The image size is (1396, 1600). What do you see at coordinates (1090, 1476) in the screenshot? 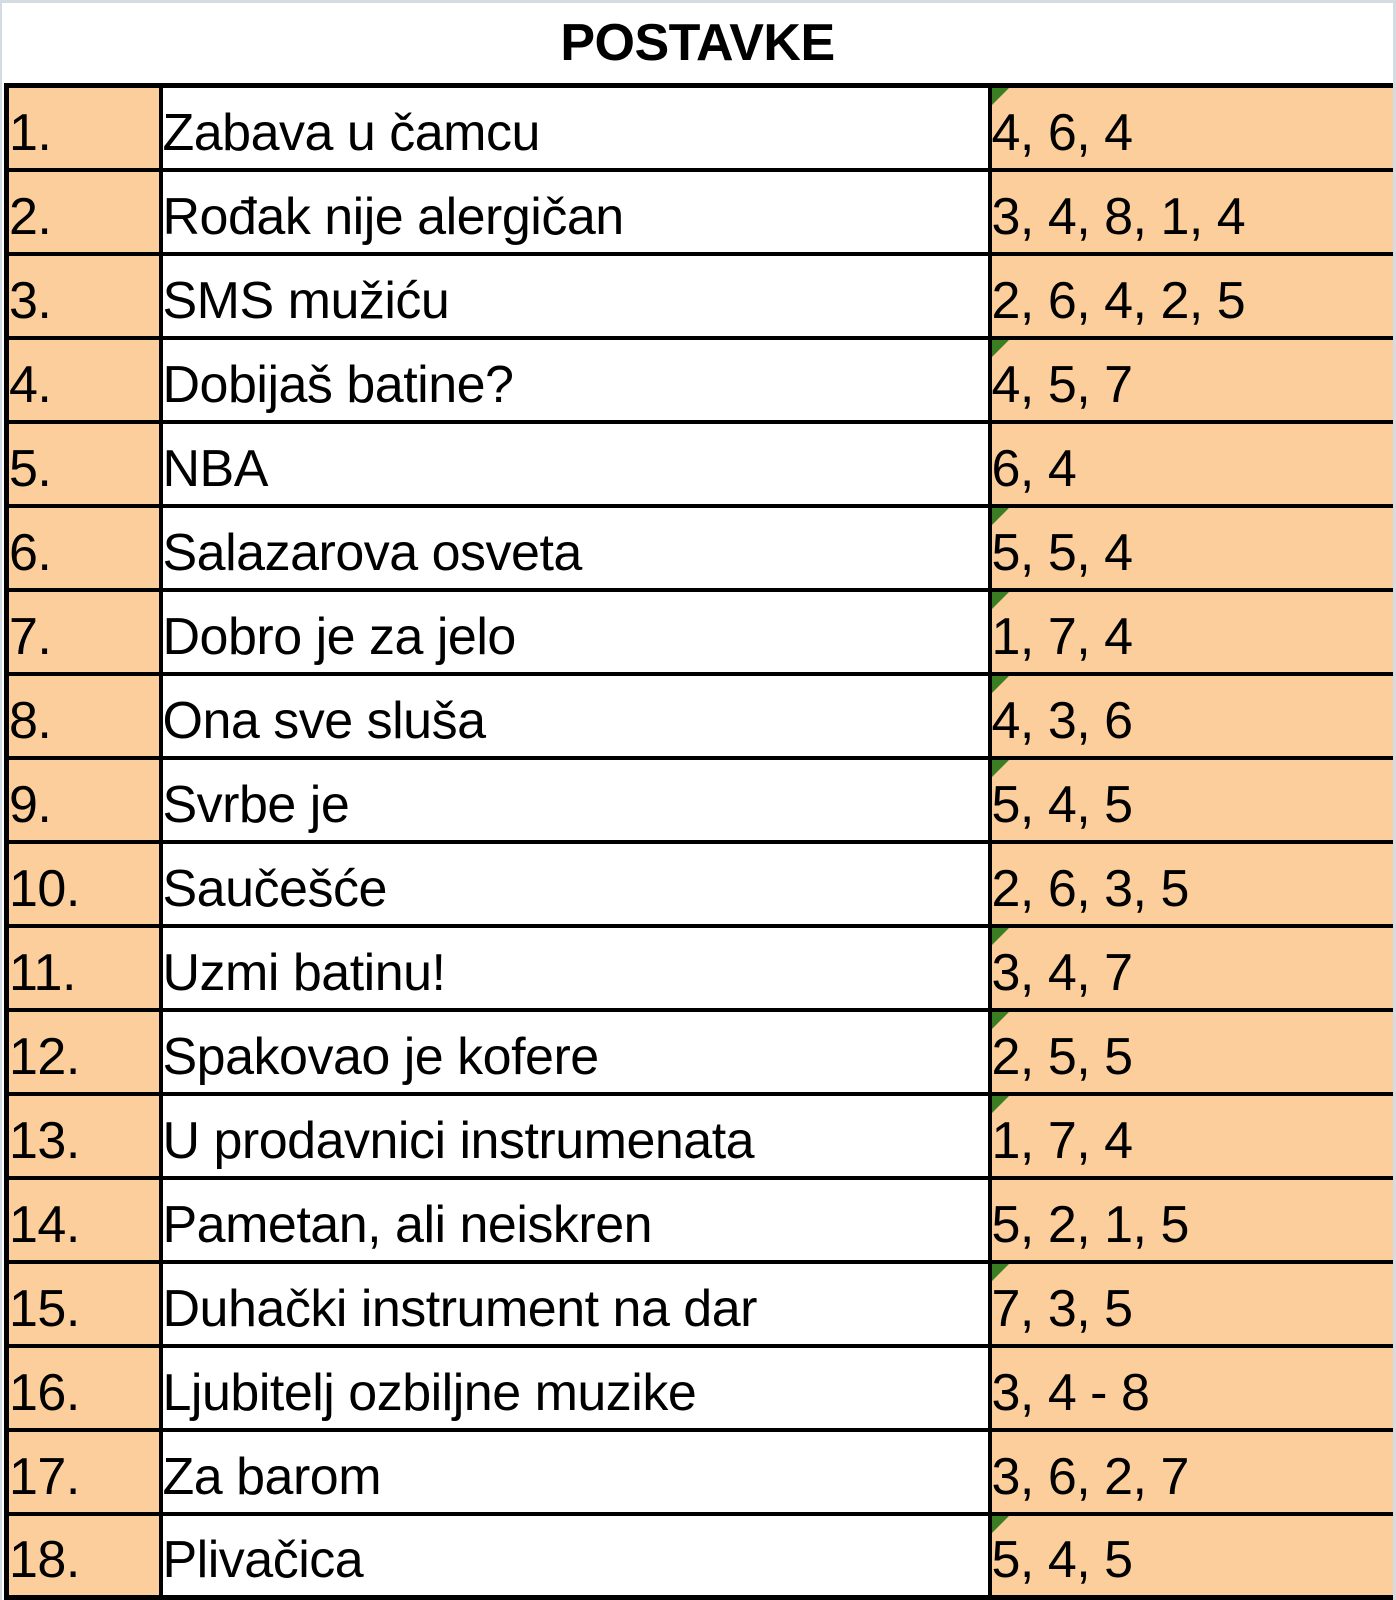
I see `counts-text: 3, 6, 2, 7` at bounding box center [1090, 1476].